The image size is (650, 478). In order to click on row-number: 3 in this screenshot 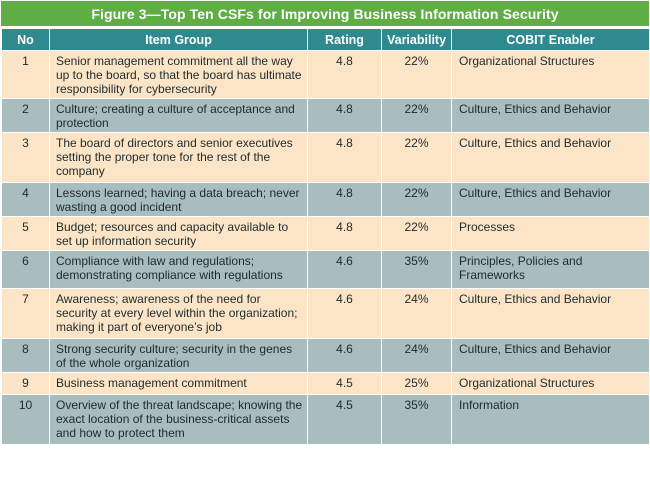, I will do `click(25, 157)`.